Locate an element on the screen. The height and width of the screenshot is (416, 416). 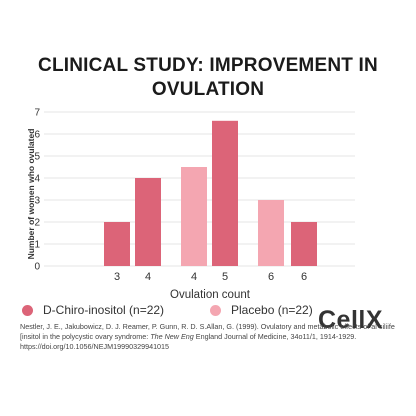
y-tick-label: 3 is located at coordinates (37, 201).